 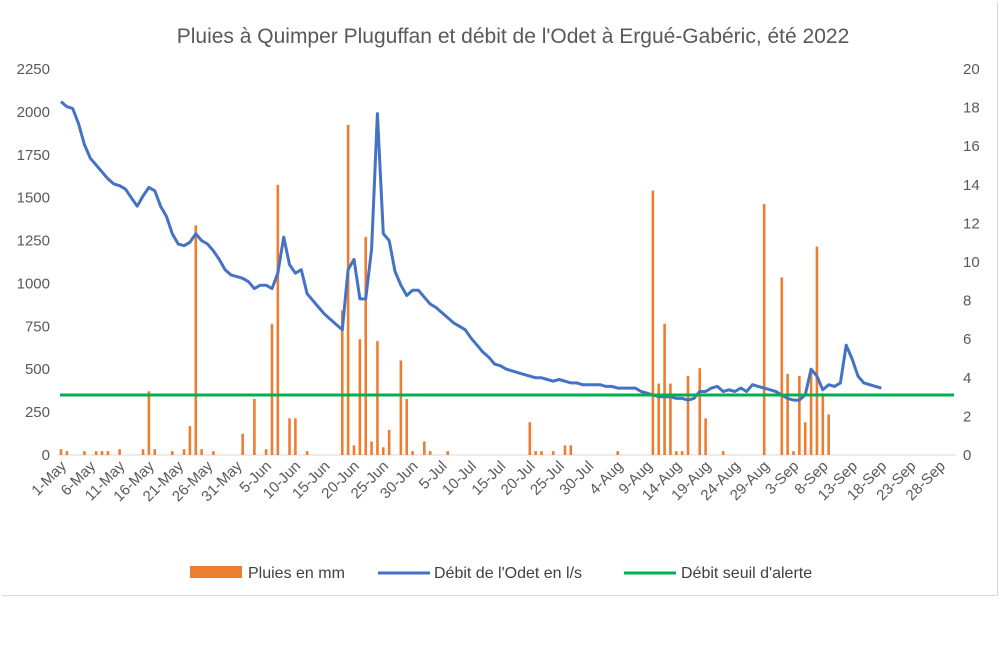 What do you see at coordinates (296, 573) in the screenshot?
I see `legend-label-rain: Pluies en mm` at bounding box center [296, 573].